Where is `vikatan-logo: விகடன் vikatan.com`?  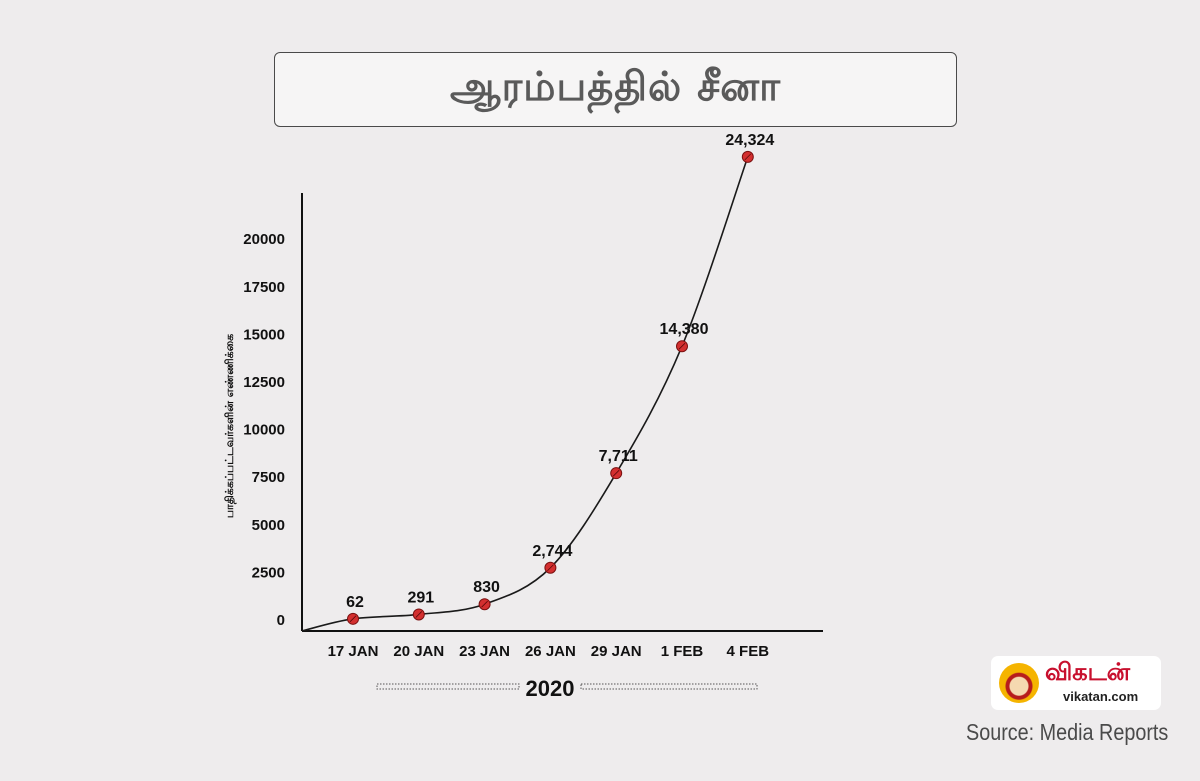
vikatan-logo: விகடன் vikatan.com is located at coordinates (1076, 683).